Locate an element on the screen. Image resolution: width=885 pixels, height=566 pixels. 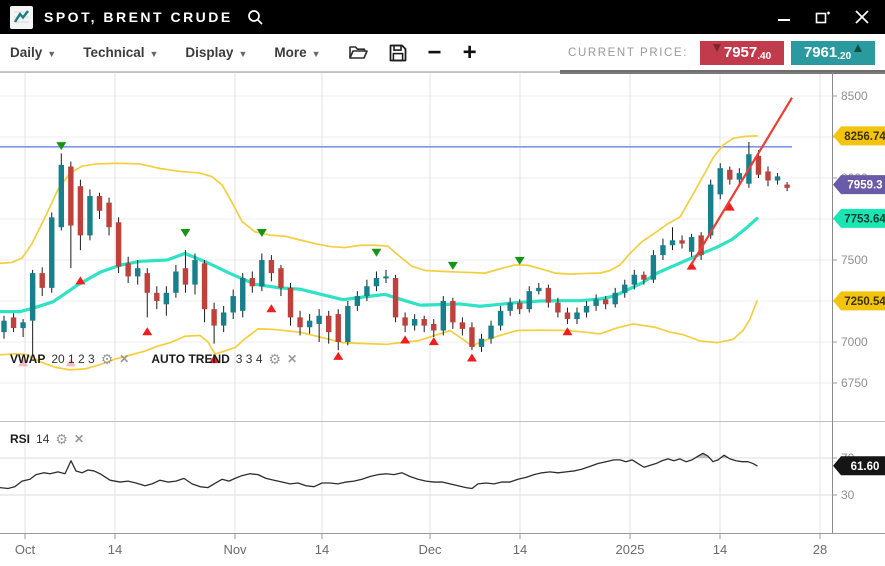
y-tick-label: 6750 is located at coordinates (854, 383).